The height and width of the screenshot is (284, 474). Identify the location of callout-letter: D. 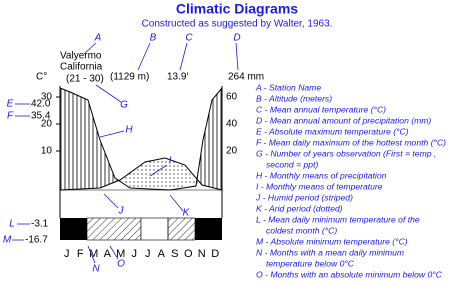
(236, 38).